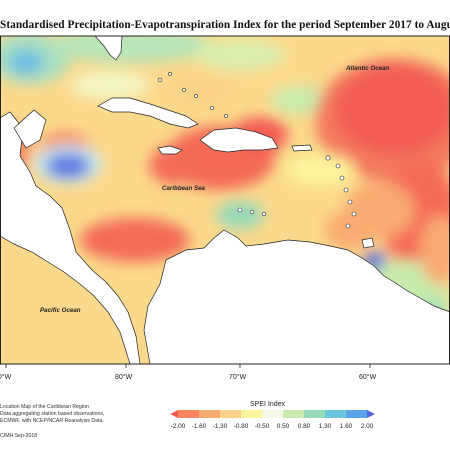 Image resolution: width=450 pixels, height=450 pixels. I want to click on atlantic-ocean-label: Atlantic Ocean, so click(367, 68).